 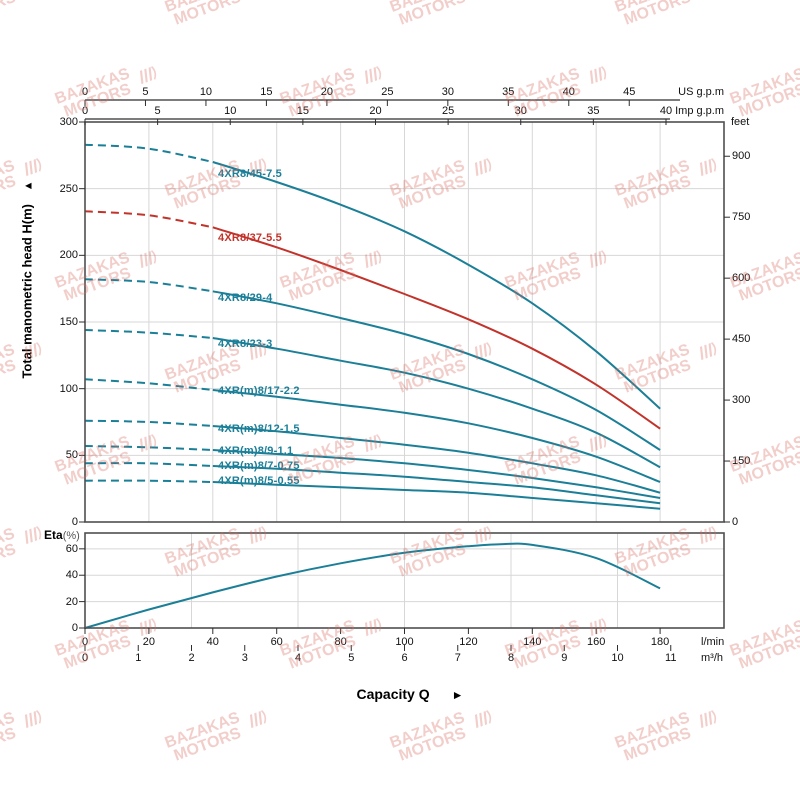 What do you see at coordinates (447, 92) in the screenshot?
I see `us-gpm-tick-label: 30` at bounding box center [447, 92].